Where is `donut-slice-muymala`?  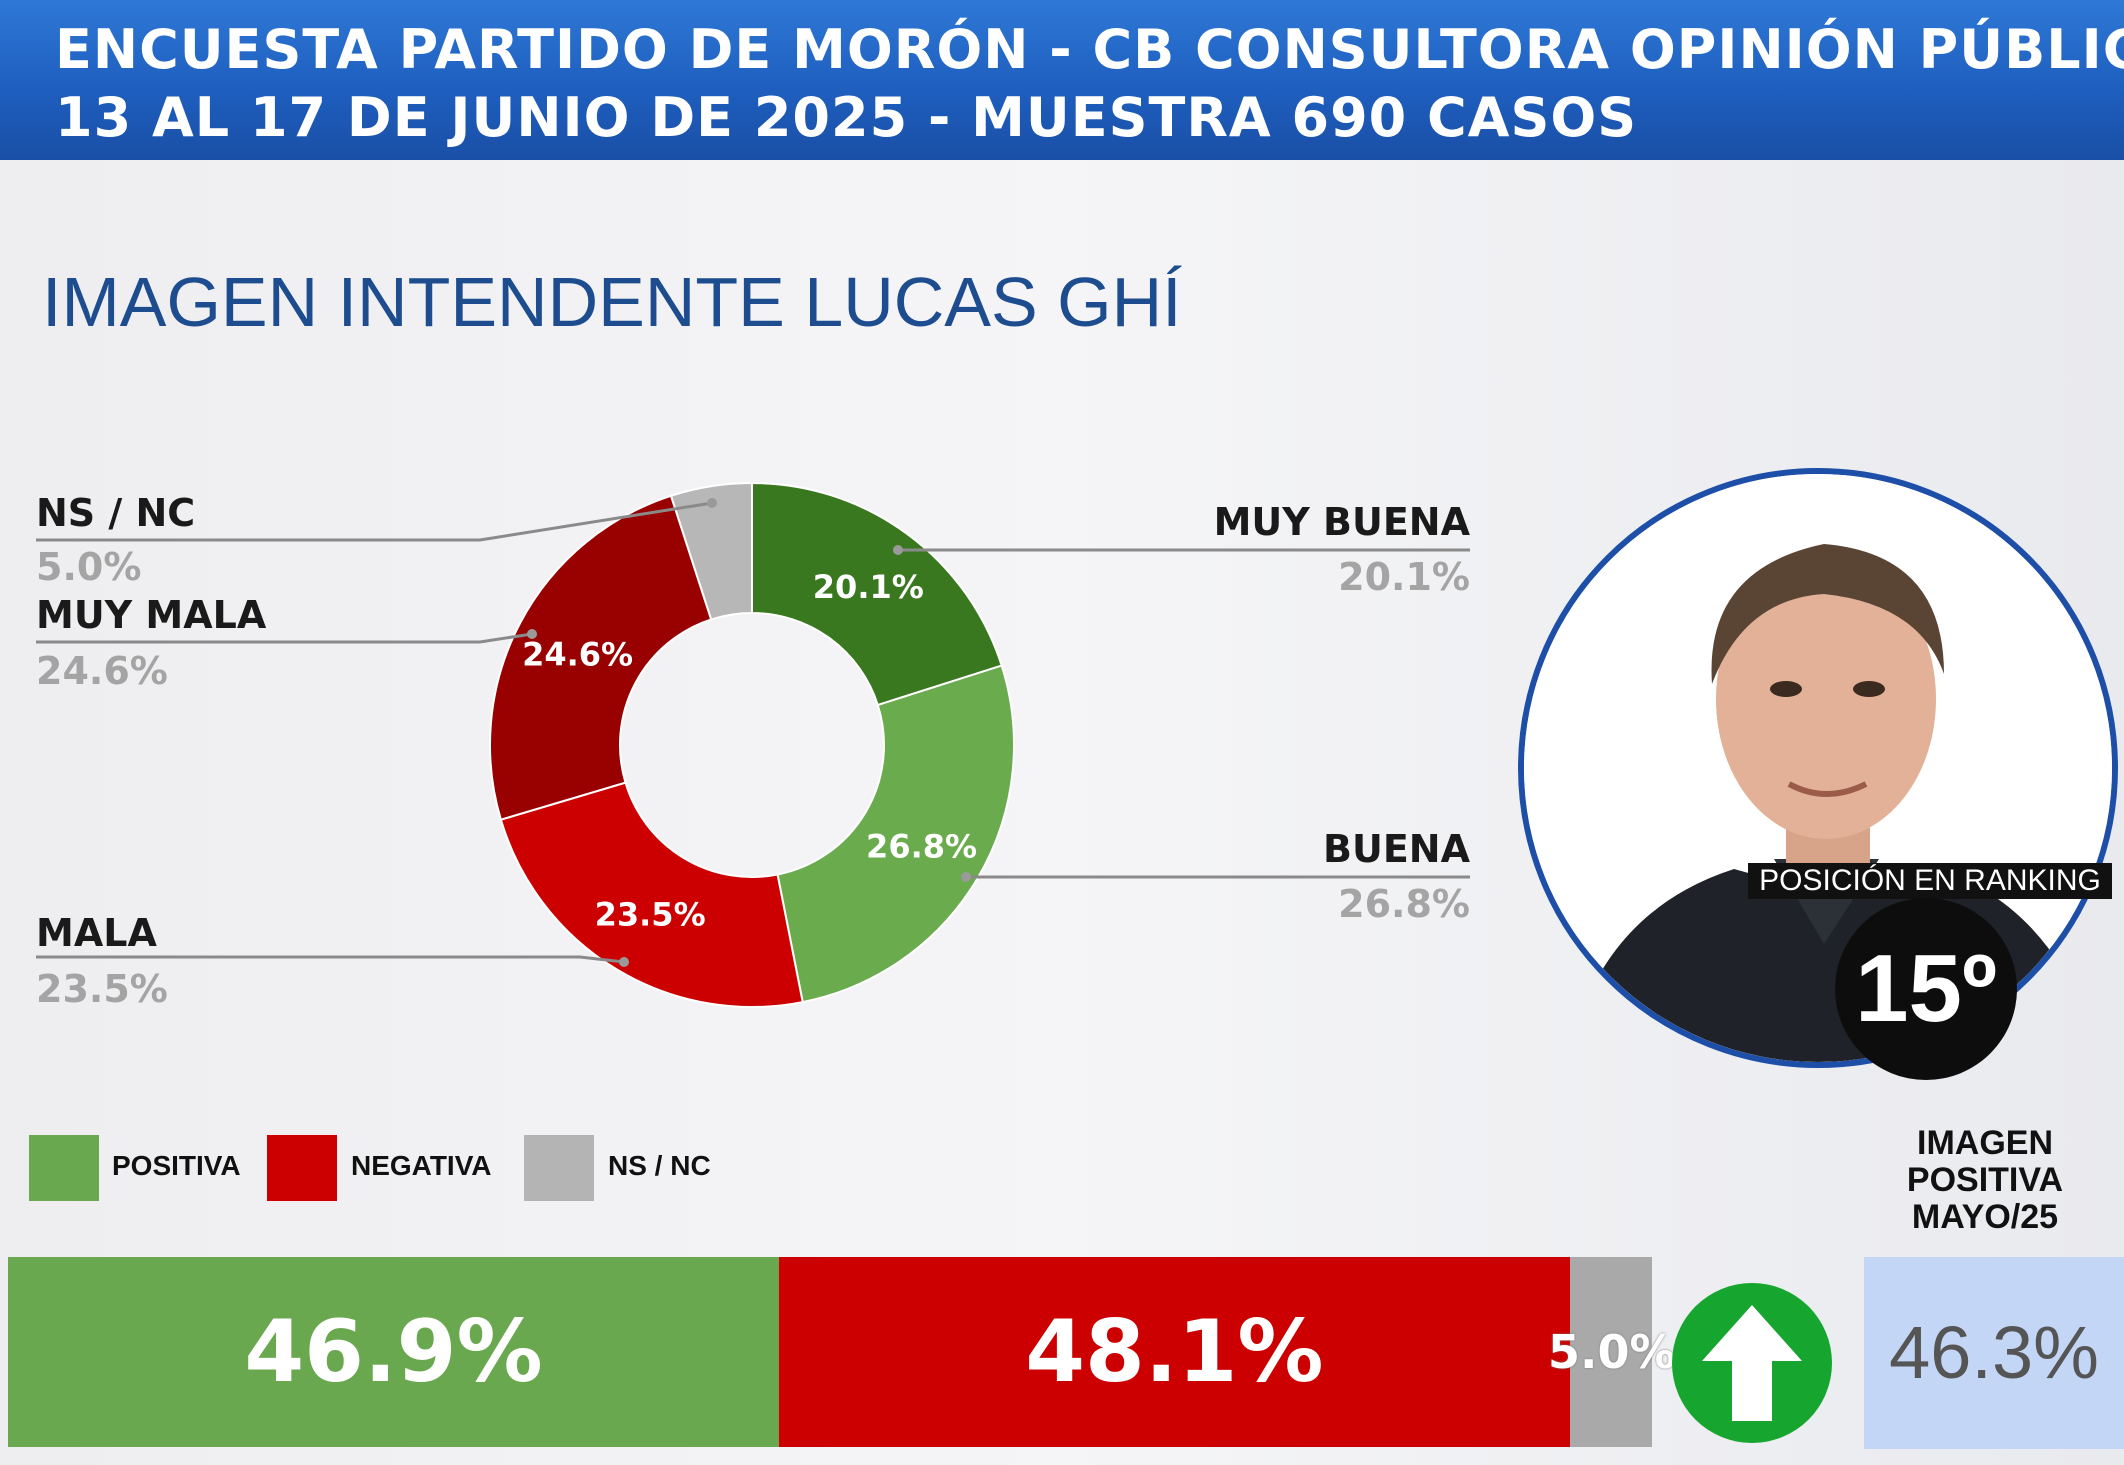 donut-slice-muymala is located at coordinates (601, 657).